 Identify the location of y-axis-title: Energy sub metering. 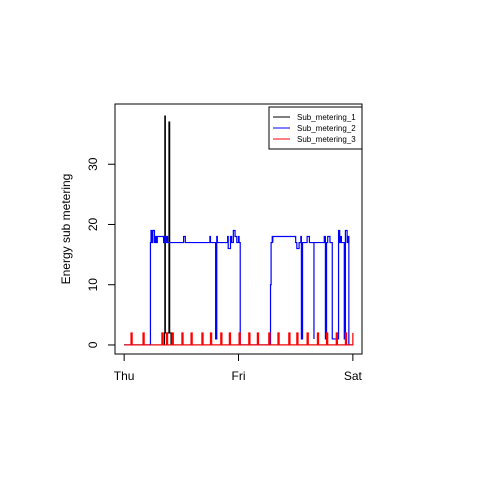
(66, 229).